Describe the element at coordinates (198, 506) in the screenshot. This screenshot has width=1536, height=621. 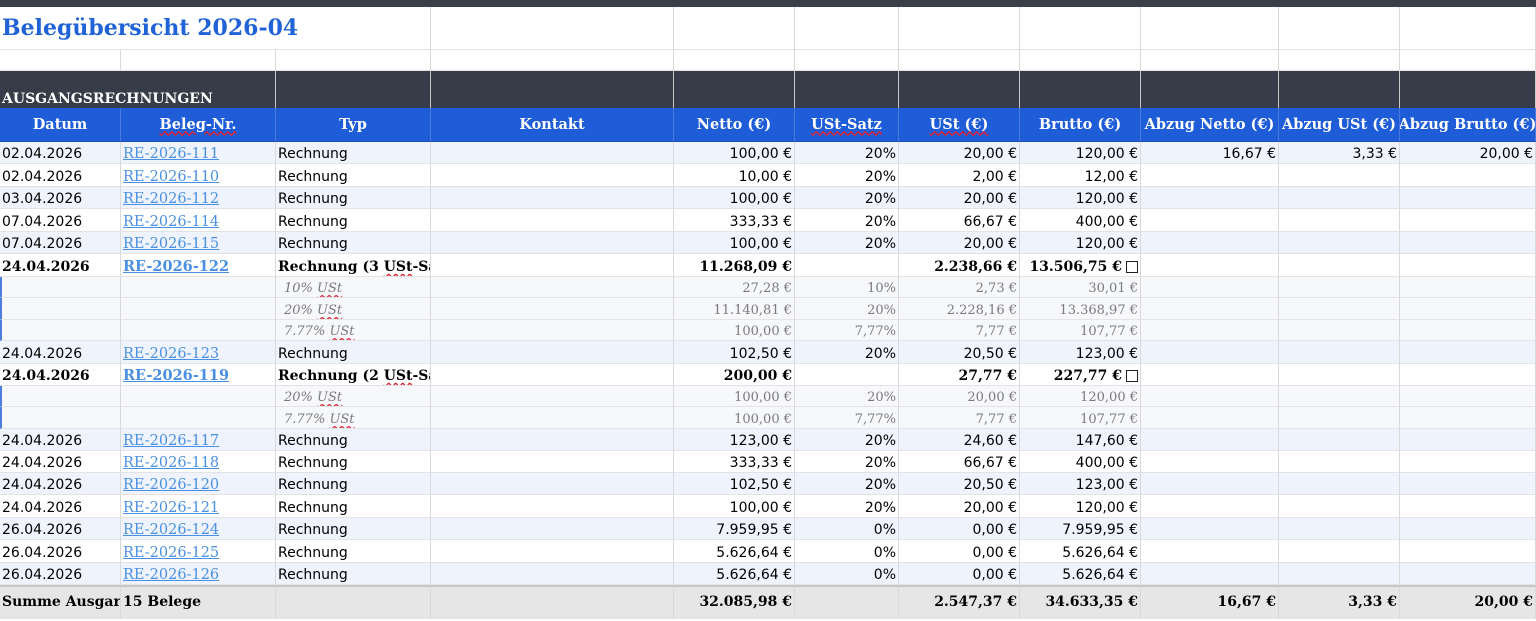
I see `cell-beleg-nr: RE-2026-121` at that location.